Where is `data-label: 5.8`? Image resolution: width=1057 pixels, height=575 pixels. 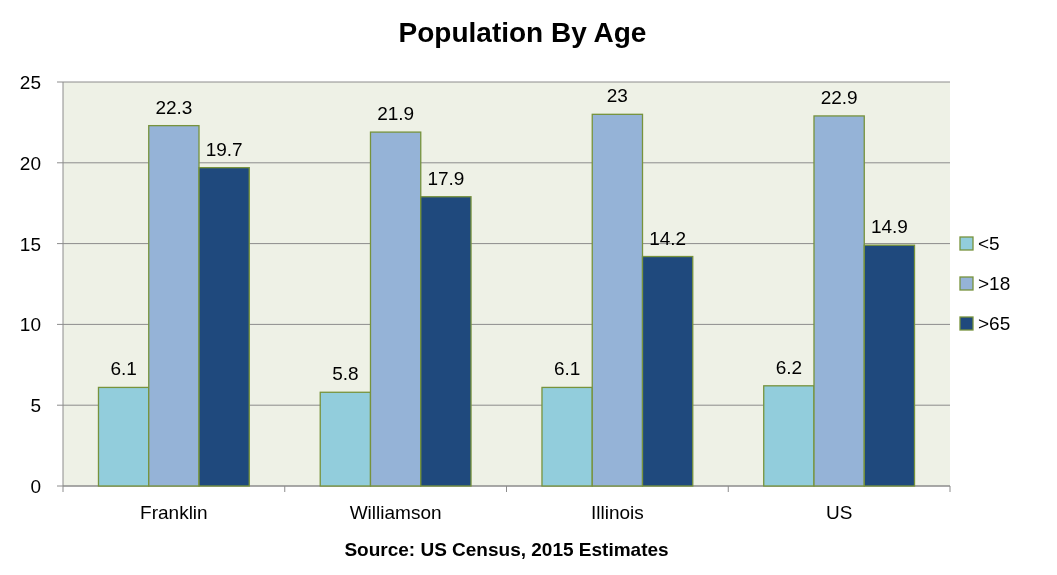 data-label: 5.8 is located at coordinates (345, 374).